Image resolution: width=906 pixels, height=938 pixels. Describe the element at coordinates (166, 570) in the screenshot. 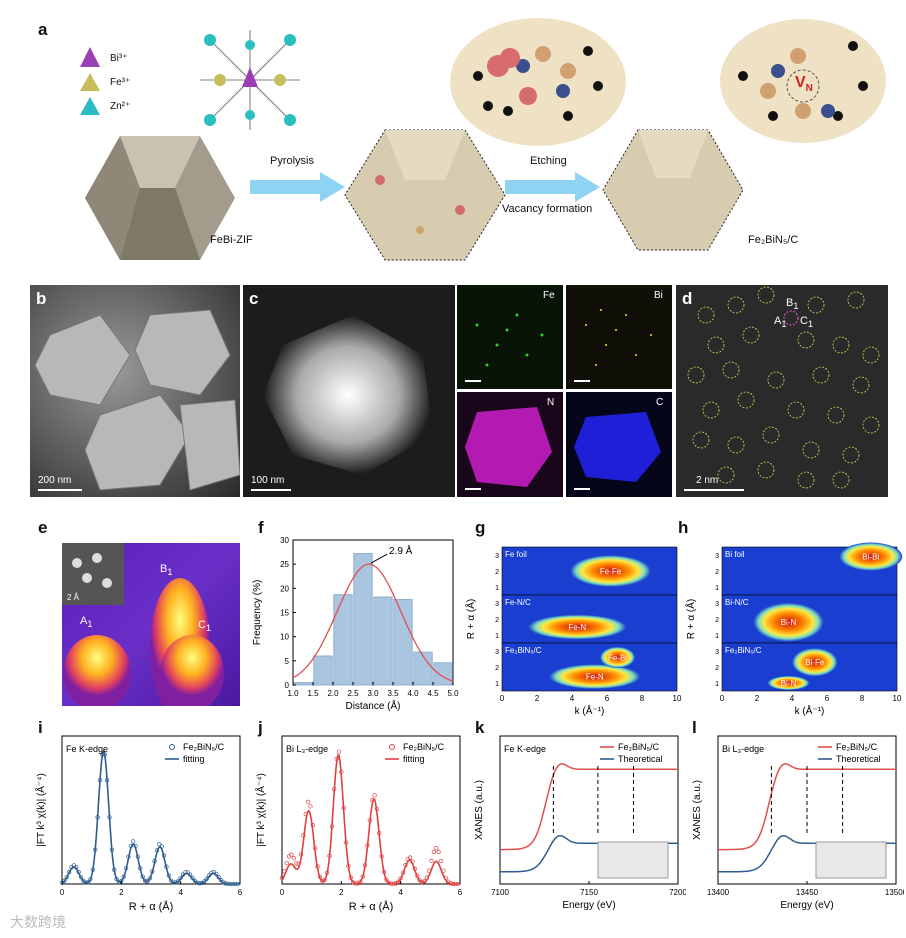

I see `peak-b1: B1` at that location.